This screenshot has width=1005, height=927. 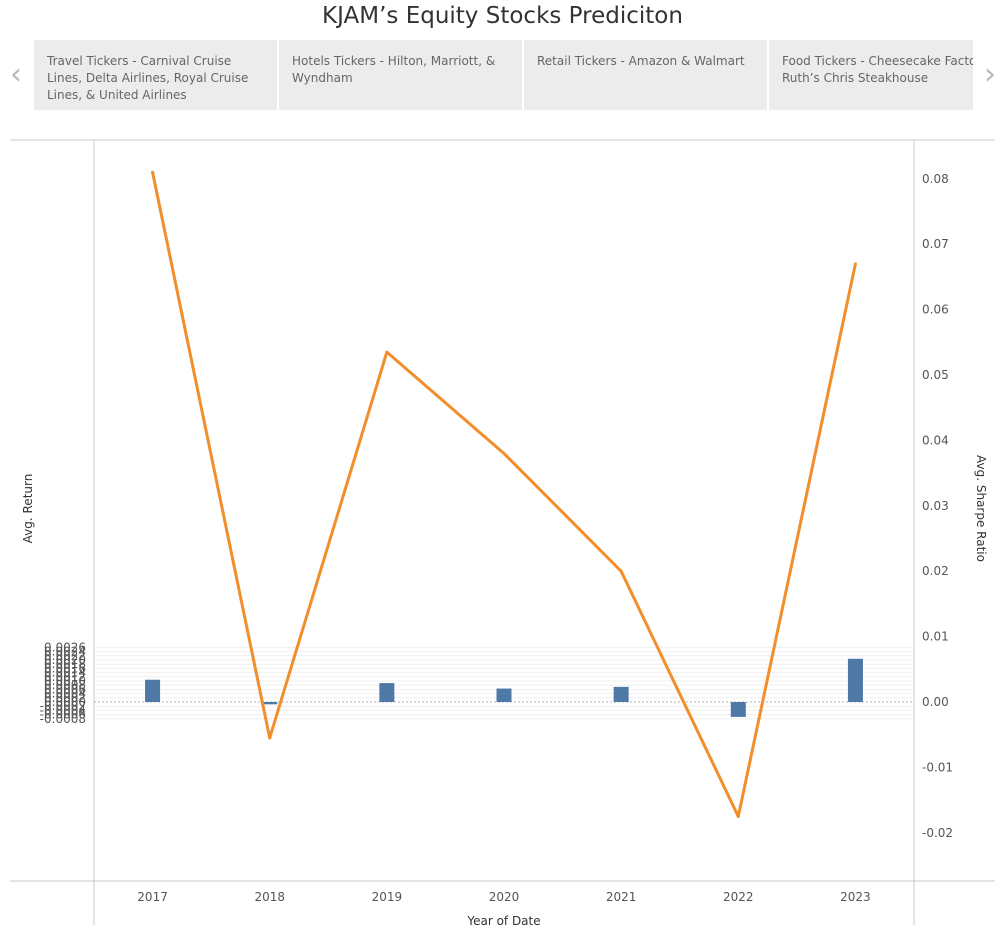 What do you see at coordinates (935, 310) in the screenshot?
I see `y-right-tick-label: 0.06` at bounding box center [935, 310].